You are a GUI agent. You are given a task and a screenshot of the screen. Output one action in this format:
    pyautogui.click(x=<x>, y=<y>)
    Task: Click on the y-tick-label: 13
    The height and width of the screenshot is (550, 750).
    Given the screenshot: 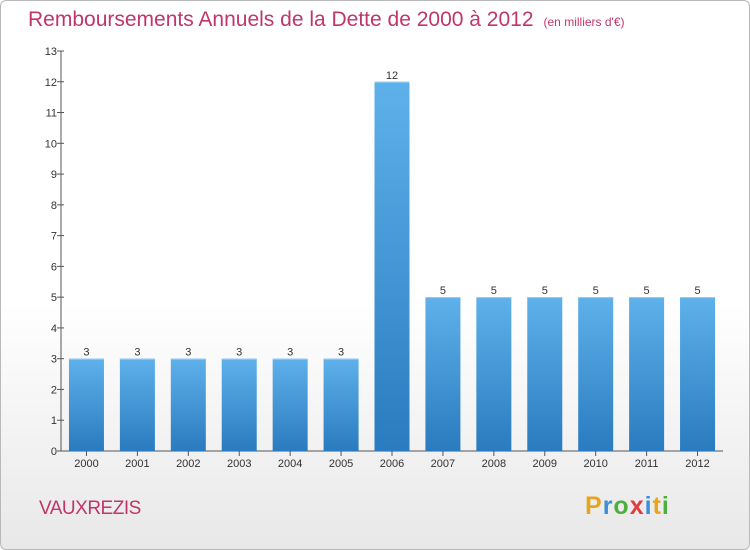 What is the action you would take?
    pyautogui.click(x=51, y=52)
    